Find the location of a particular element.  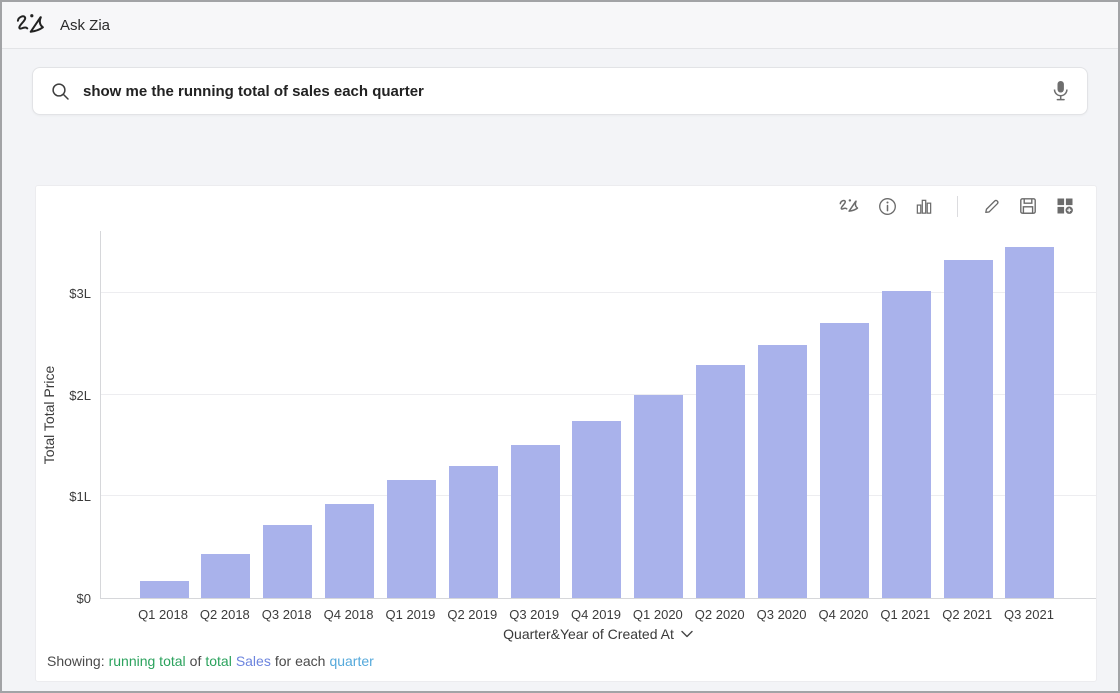

y-tick-label: $3L is located at coordinates (80, 294).